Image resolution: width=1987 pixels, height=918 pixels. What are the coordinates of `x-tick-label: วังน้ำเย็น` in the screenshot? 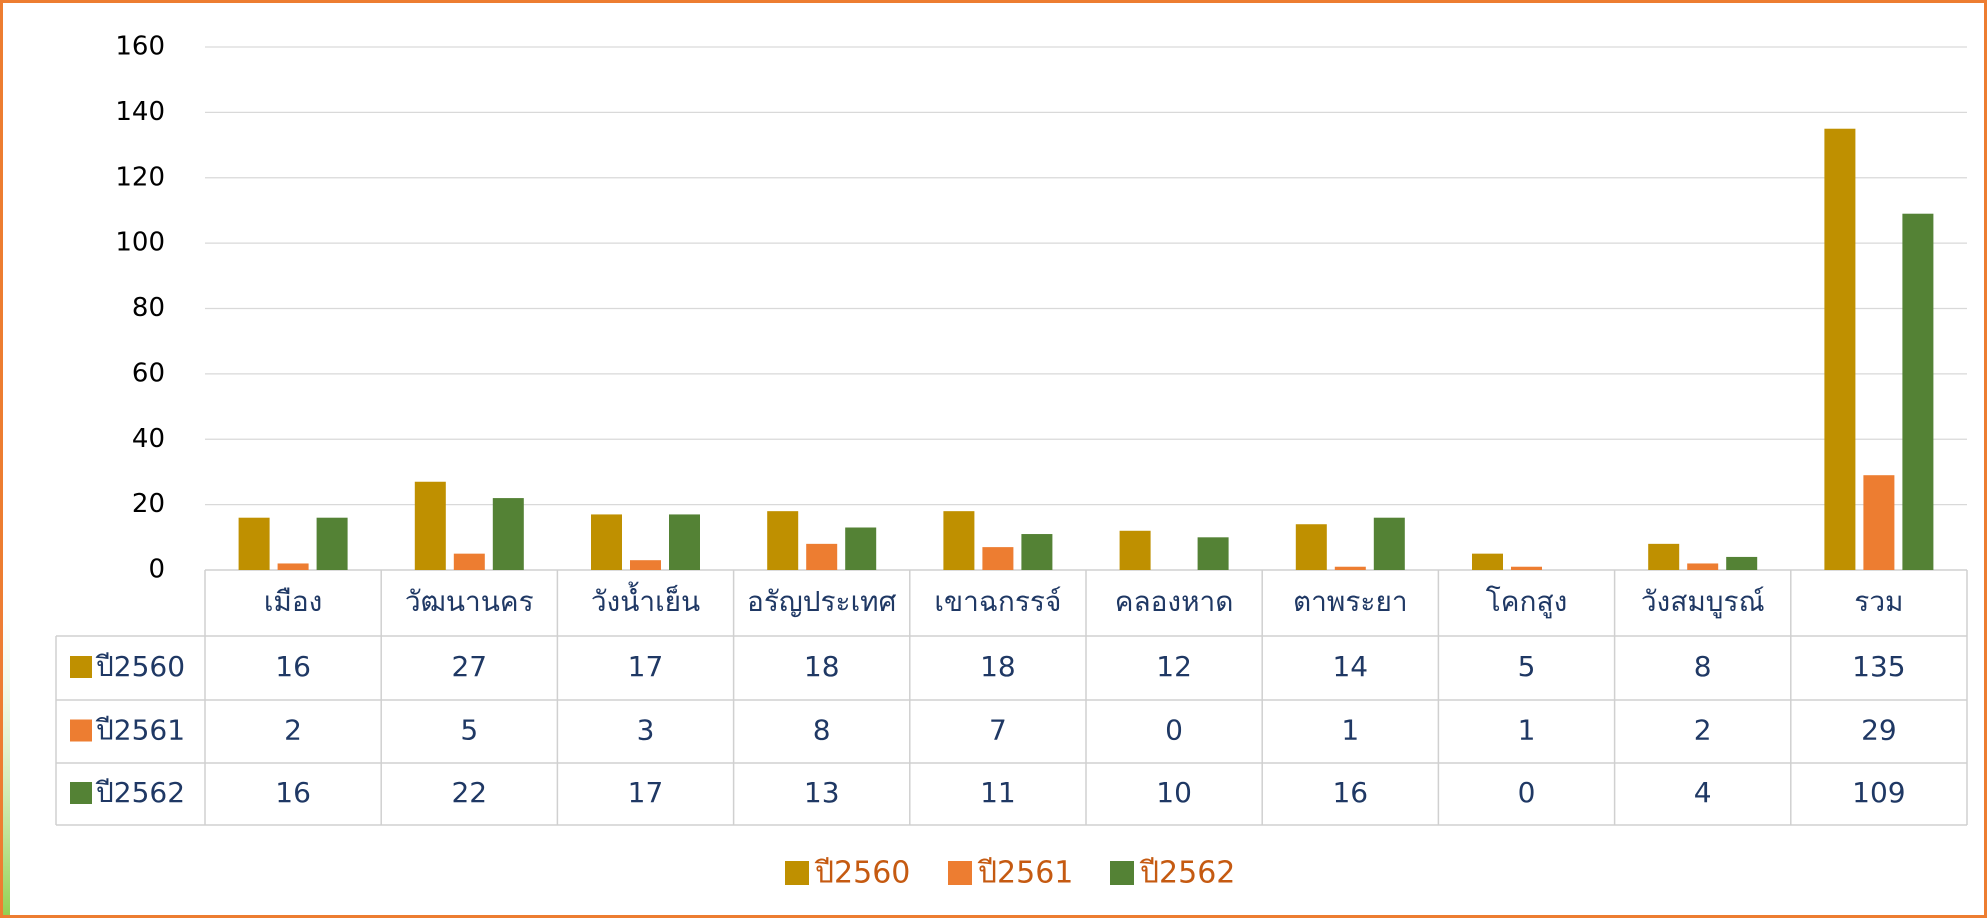 It's located at (645, 599).